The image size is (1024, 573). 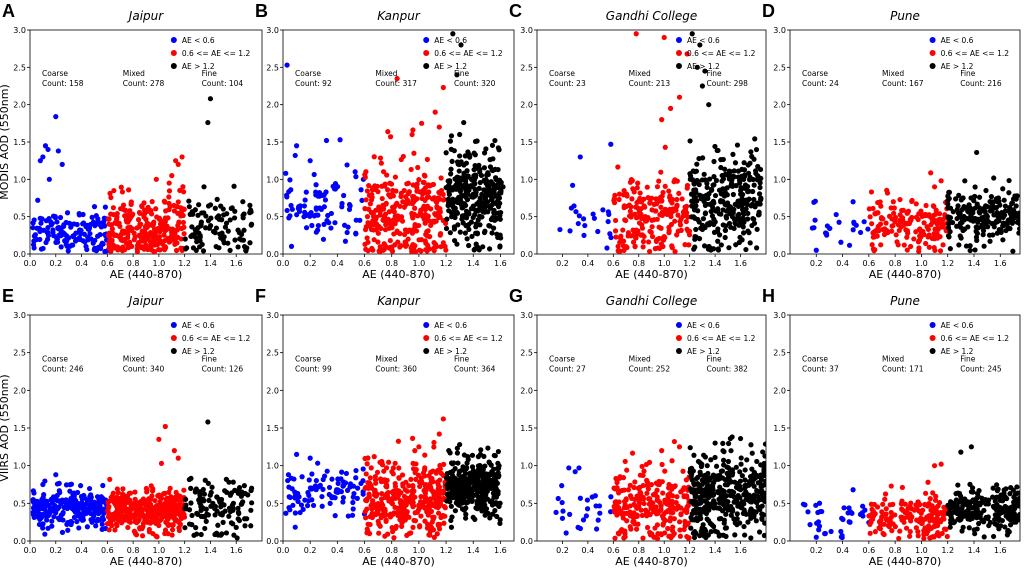 What do you see at coordinates (391, 263) in the screenshot?
I see `x-tick-label: 0.8` at bounding box center [391, 263].